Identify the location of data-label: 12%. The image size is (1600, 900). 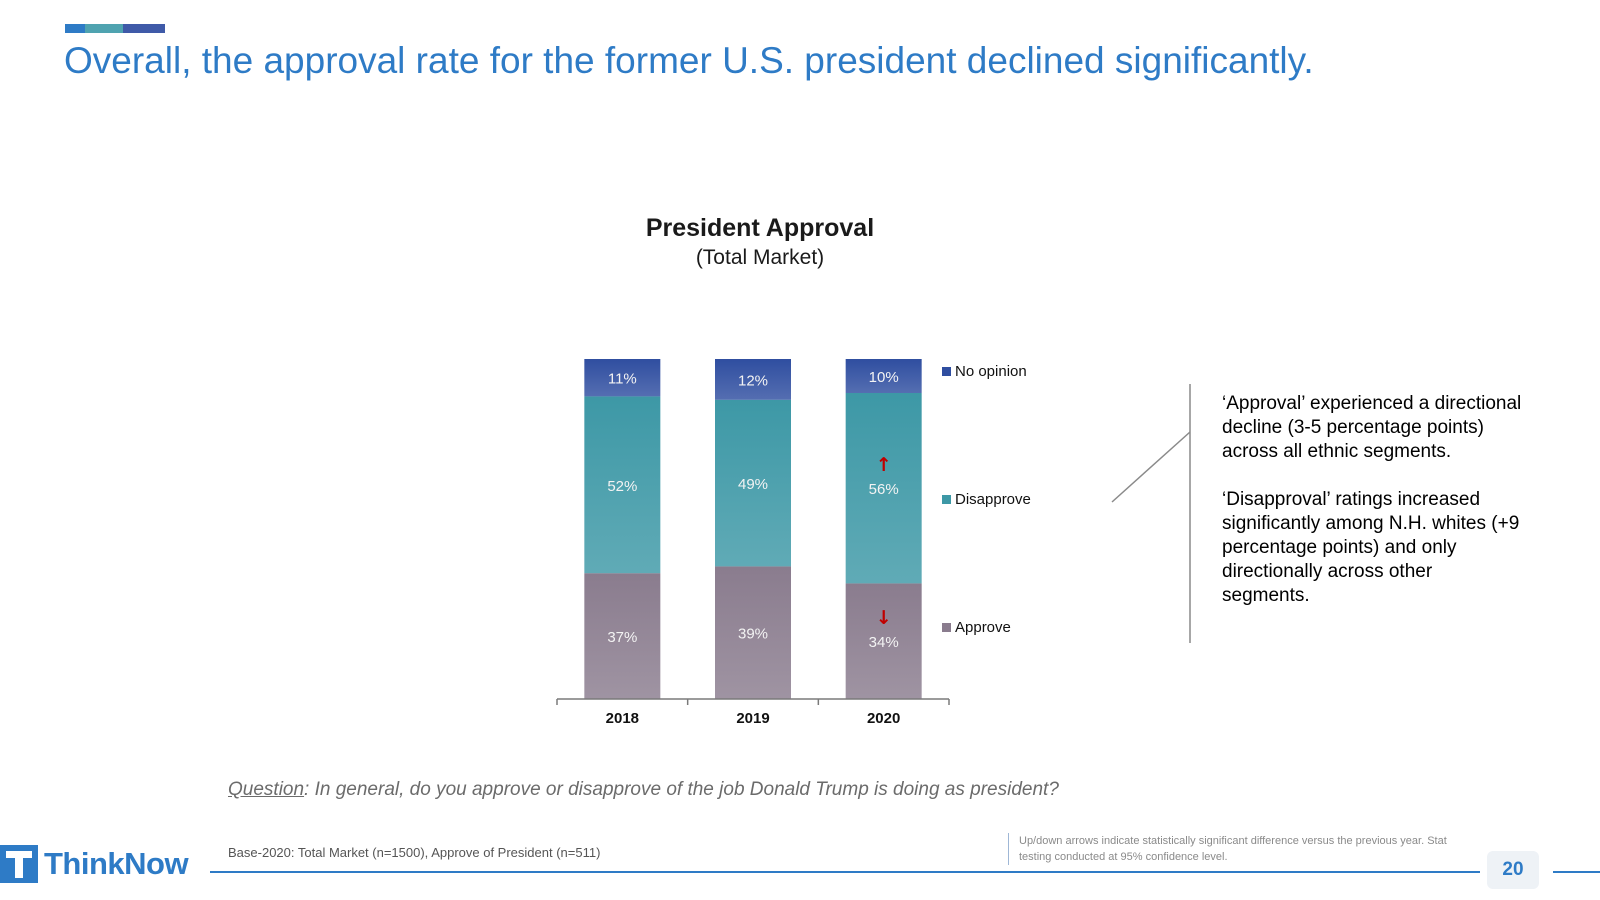
(753, 380).